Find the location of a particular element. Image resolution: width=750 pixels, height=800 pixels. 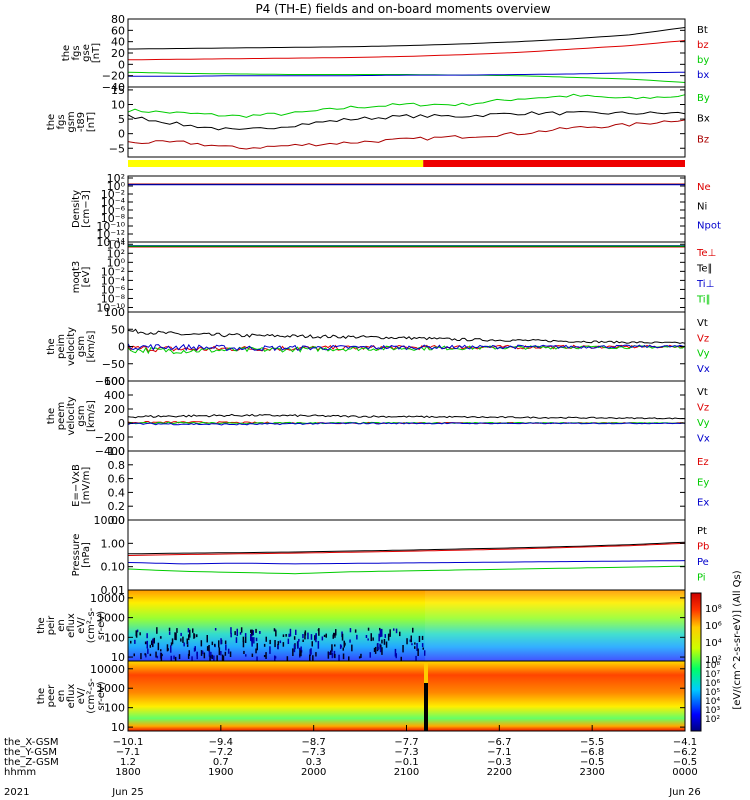

series-line-By is located at coordinates (406, 105).